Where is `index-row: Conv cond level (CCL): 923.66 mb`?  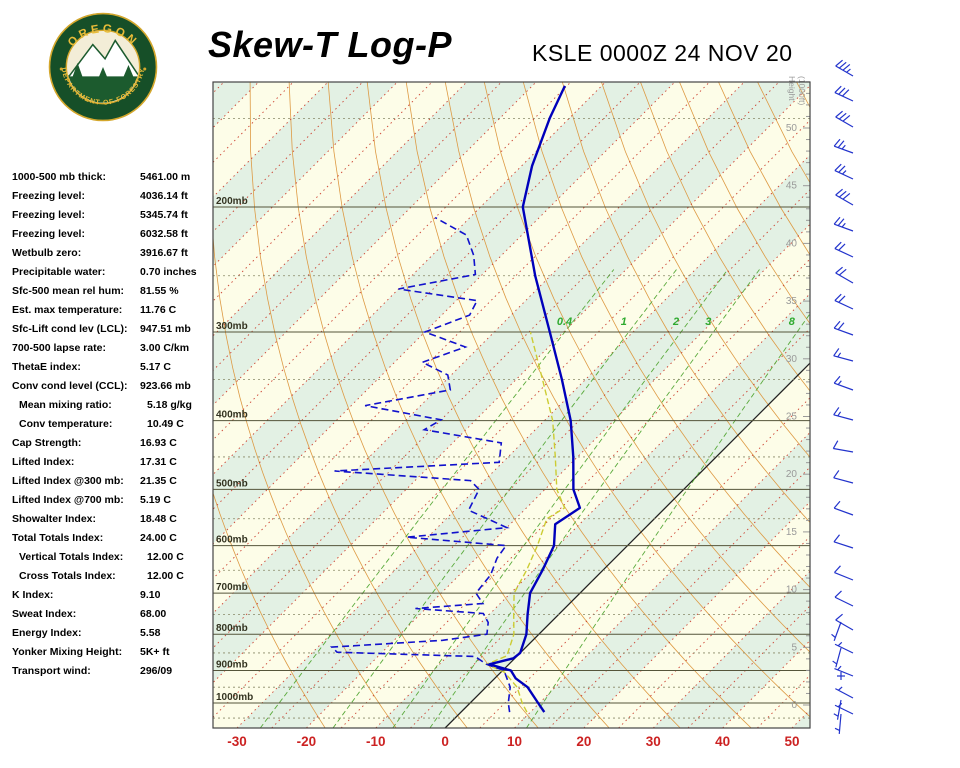 index-row: Conv cond level (CCL): 923.66 mb is located at coordinates (110, 385).